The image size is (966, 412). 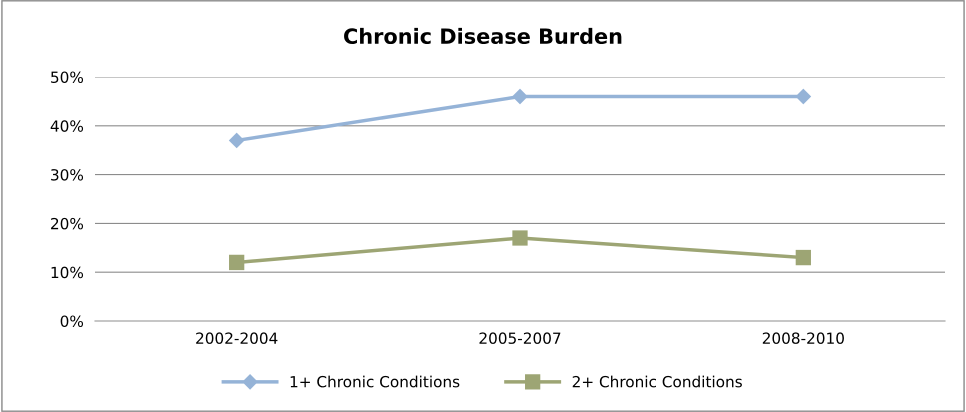 I want to click on legend-label: 1+ Chronic Conditions, so click(x=375, y=382).